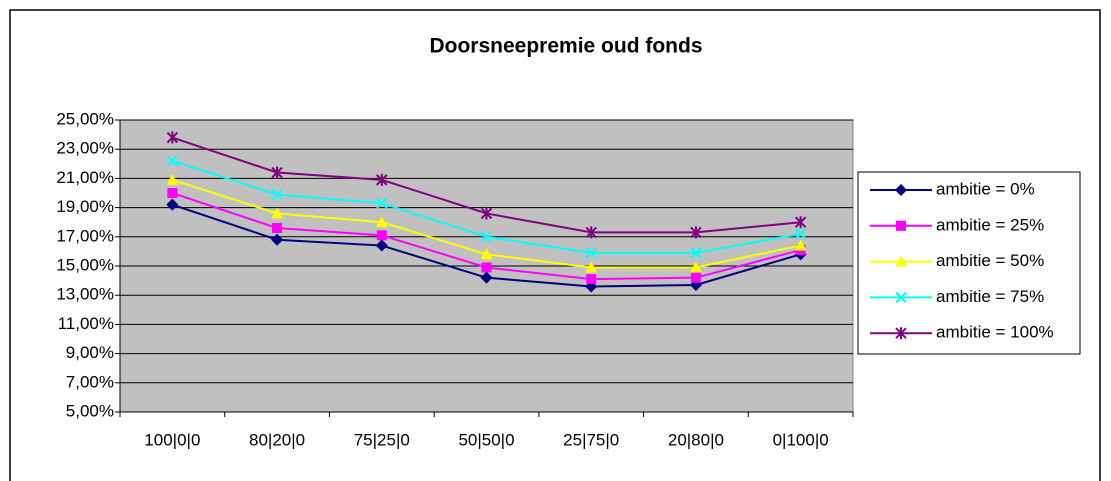 This screenshot has height=481, width=1111. I want to click on x-tick-label: 100|0|0, so click(172, 439).